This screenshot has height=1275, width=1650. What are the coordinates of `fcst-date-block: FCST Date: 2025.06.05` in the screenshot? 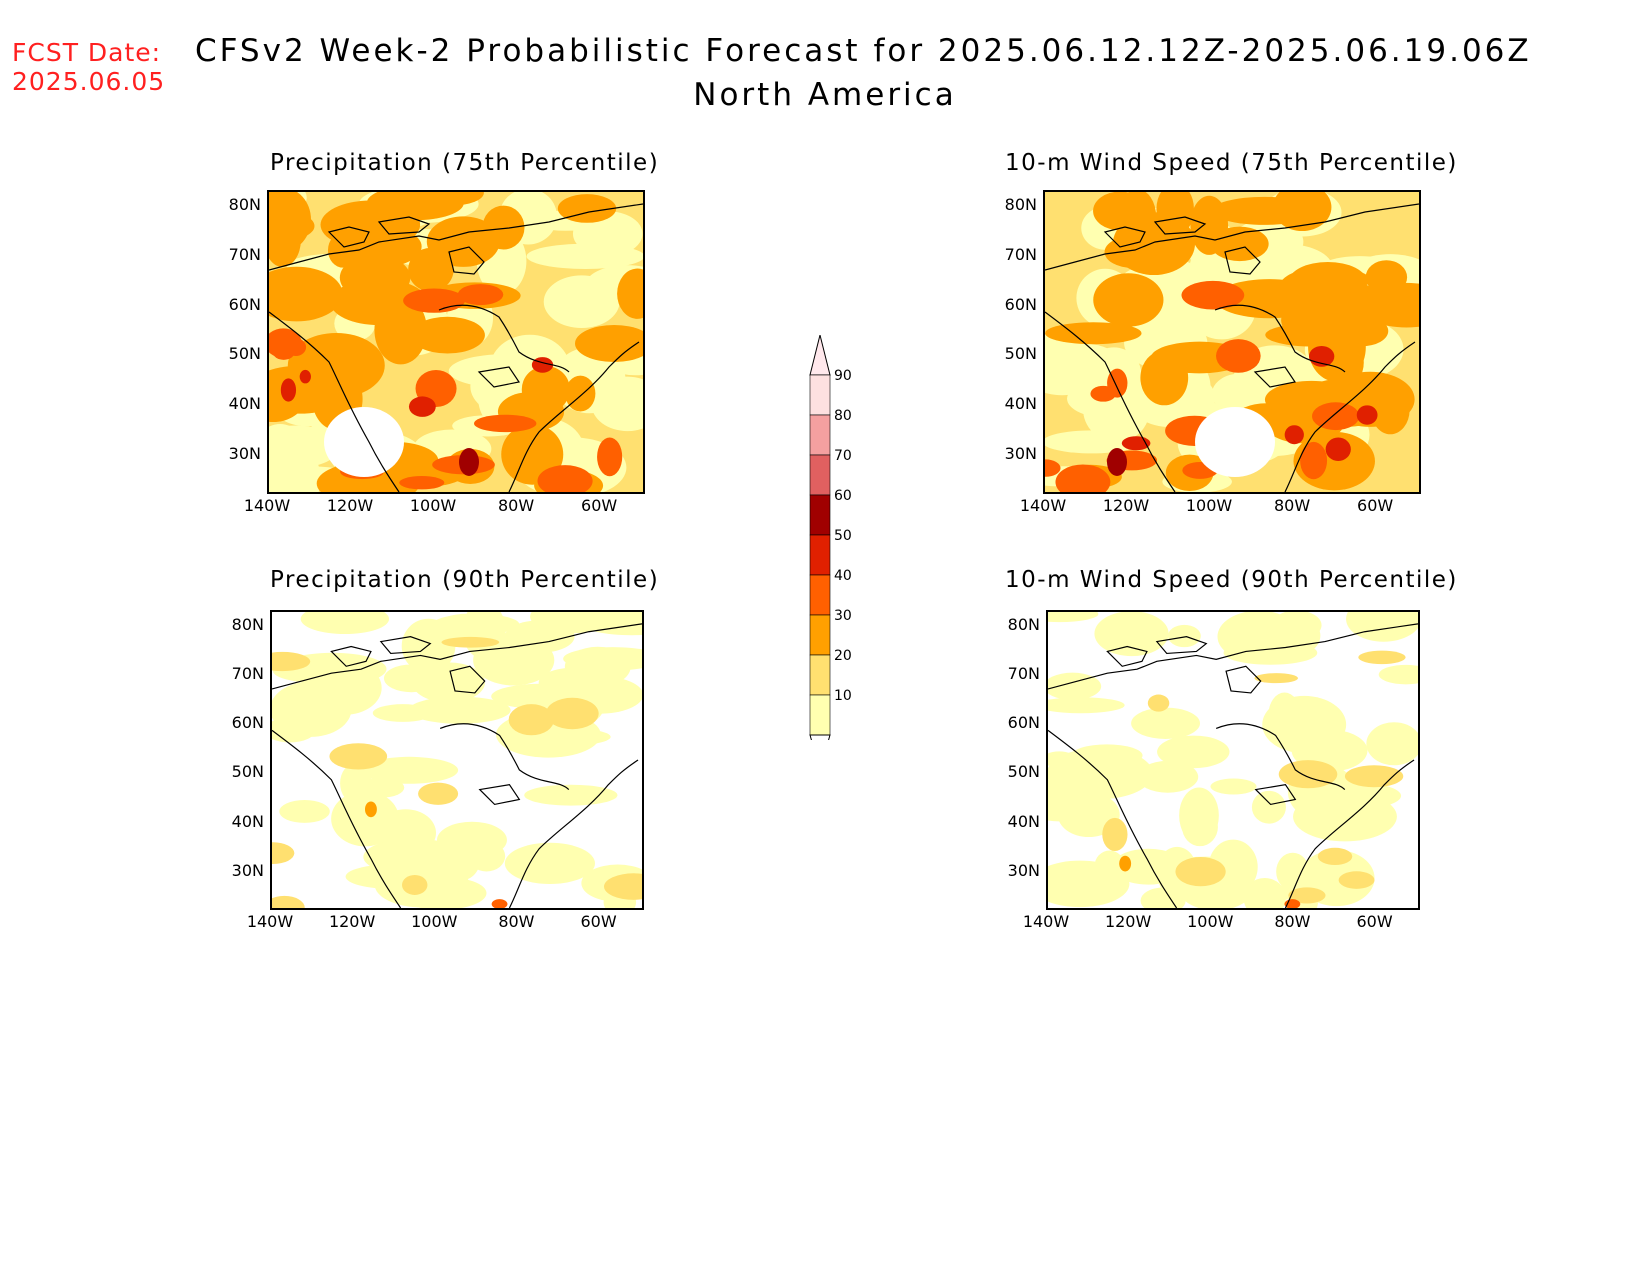 It's located at (88, 67).